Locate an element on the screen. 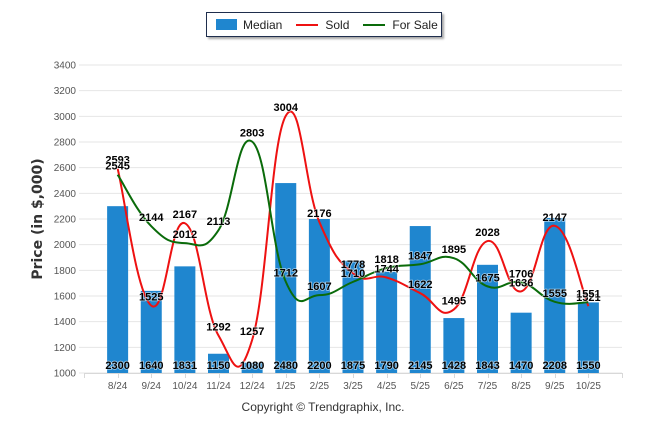 The image size is (646, 434). sold-data-label: 2176 is located at coordinates (319, 214).